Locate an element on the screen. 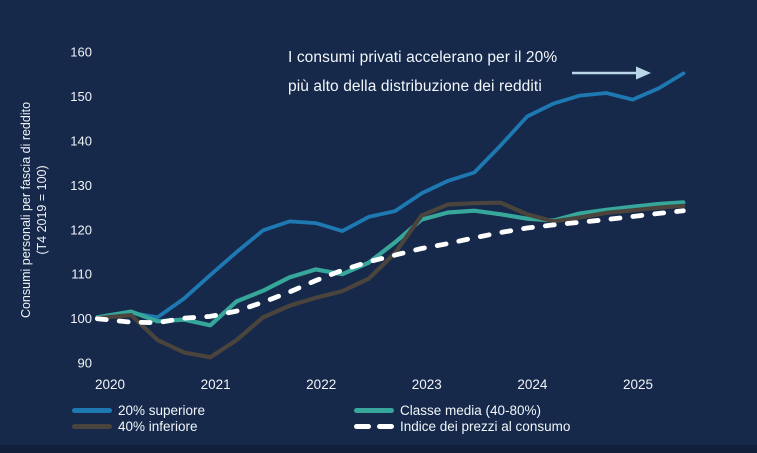 This screenshot has height=453, width=757. legend-swatch-20-superiore is located at coordinates (92, 410).